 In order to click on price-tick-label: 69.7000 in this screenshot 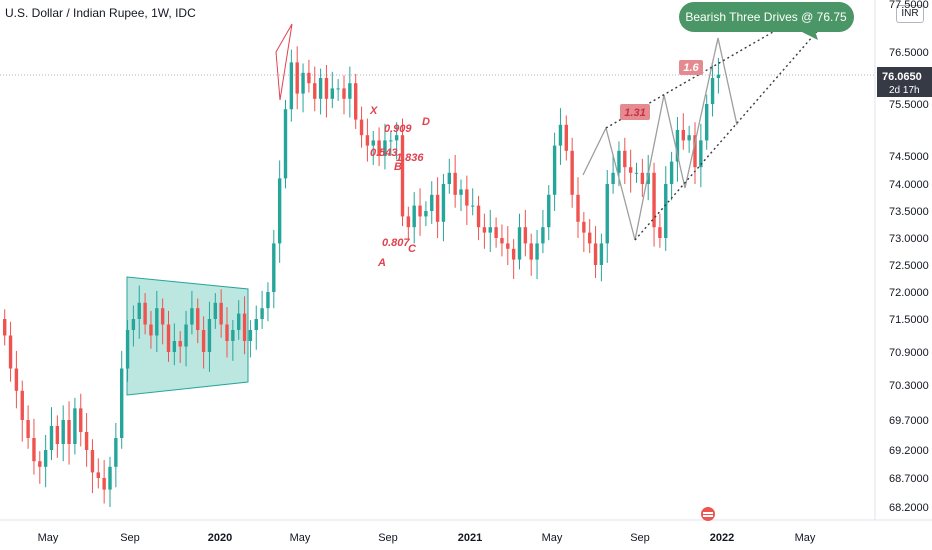, I will do `click(909, 421)`.